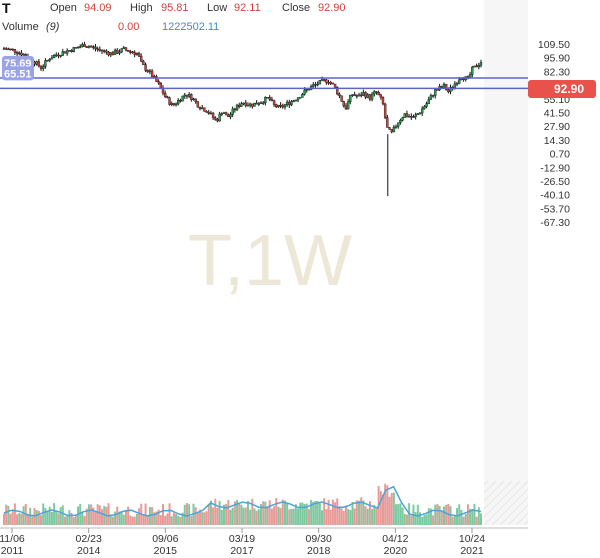 This screenshot has height=558, width=600. What do you see at coordinates (175, 8) in the screenshot?
I see `high-value: 95.81` at bounding box center [175, 8].